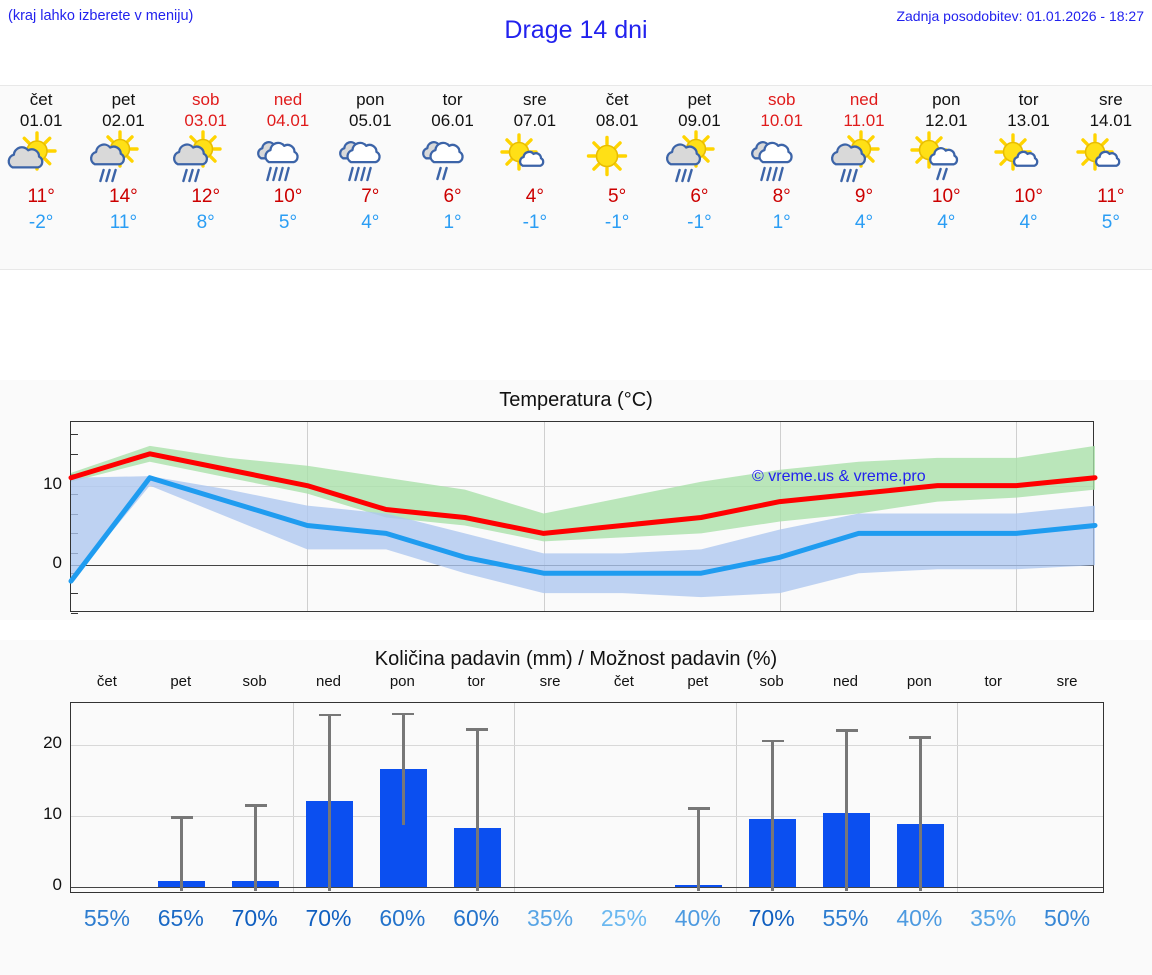 Image resolution: width=1152 pixels, height=975 pixels. I want to click on x-axis-day-label: tor, so click(476, 681).